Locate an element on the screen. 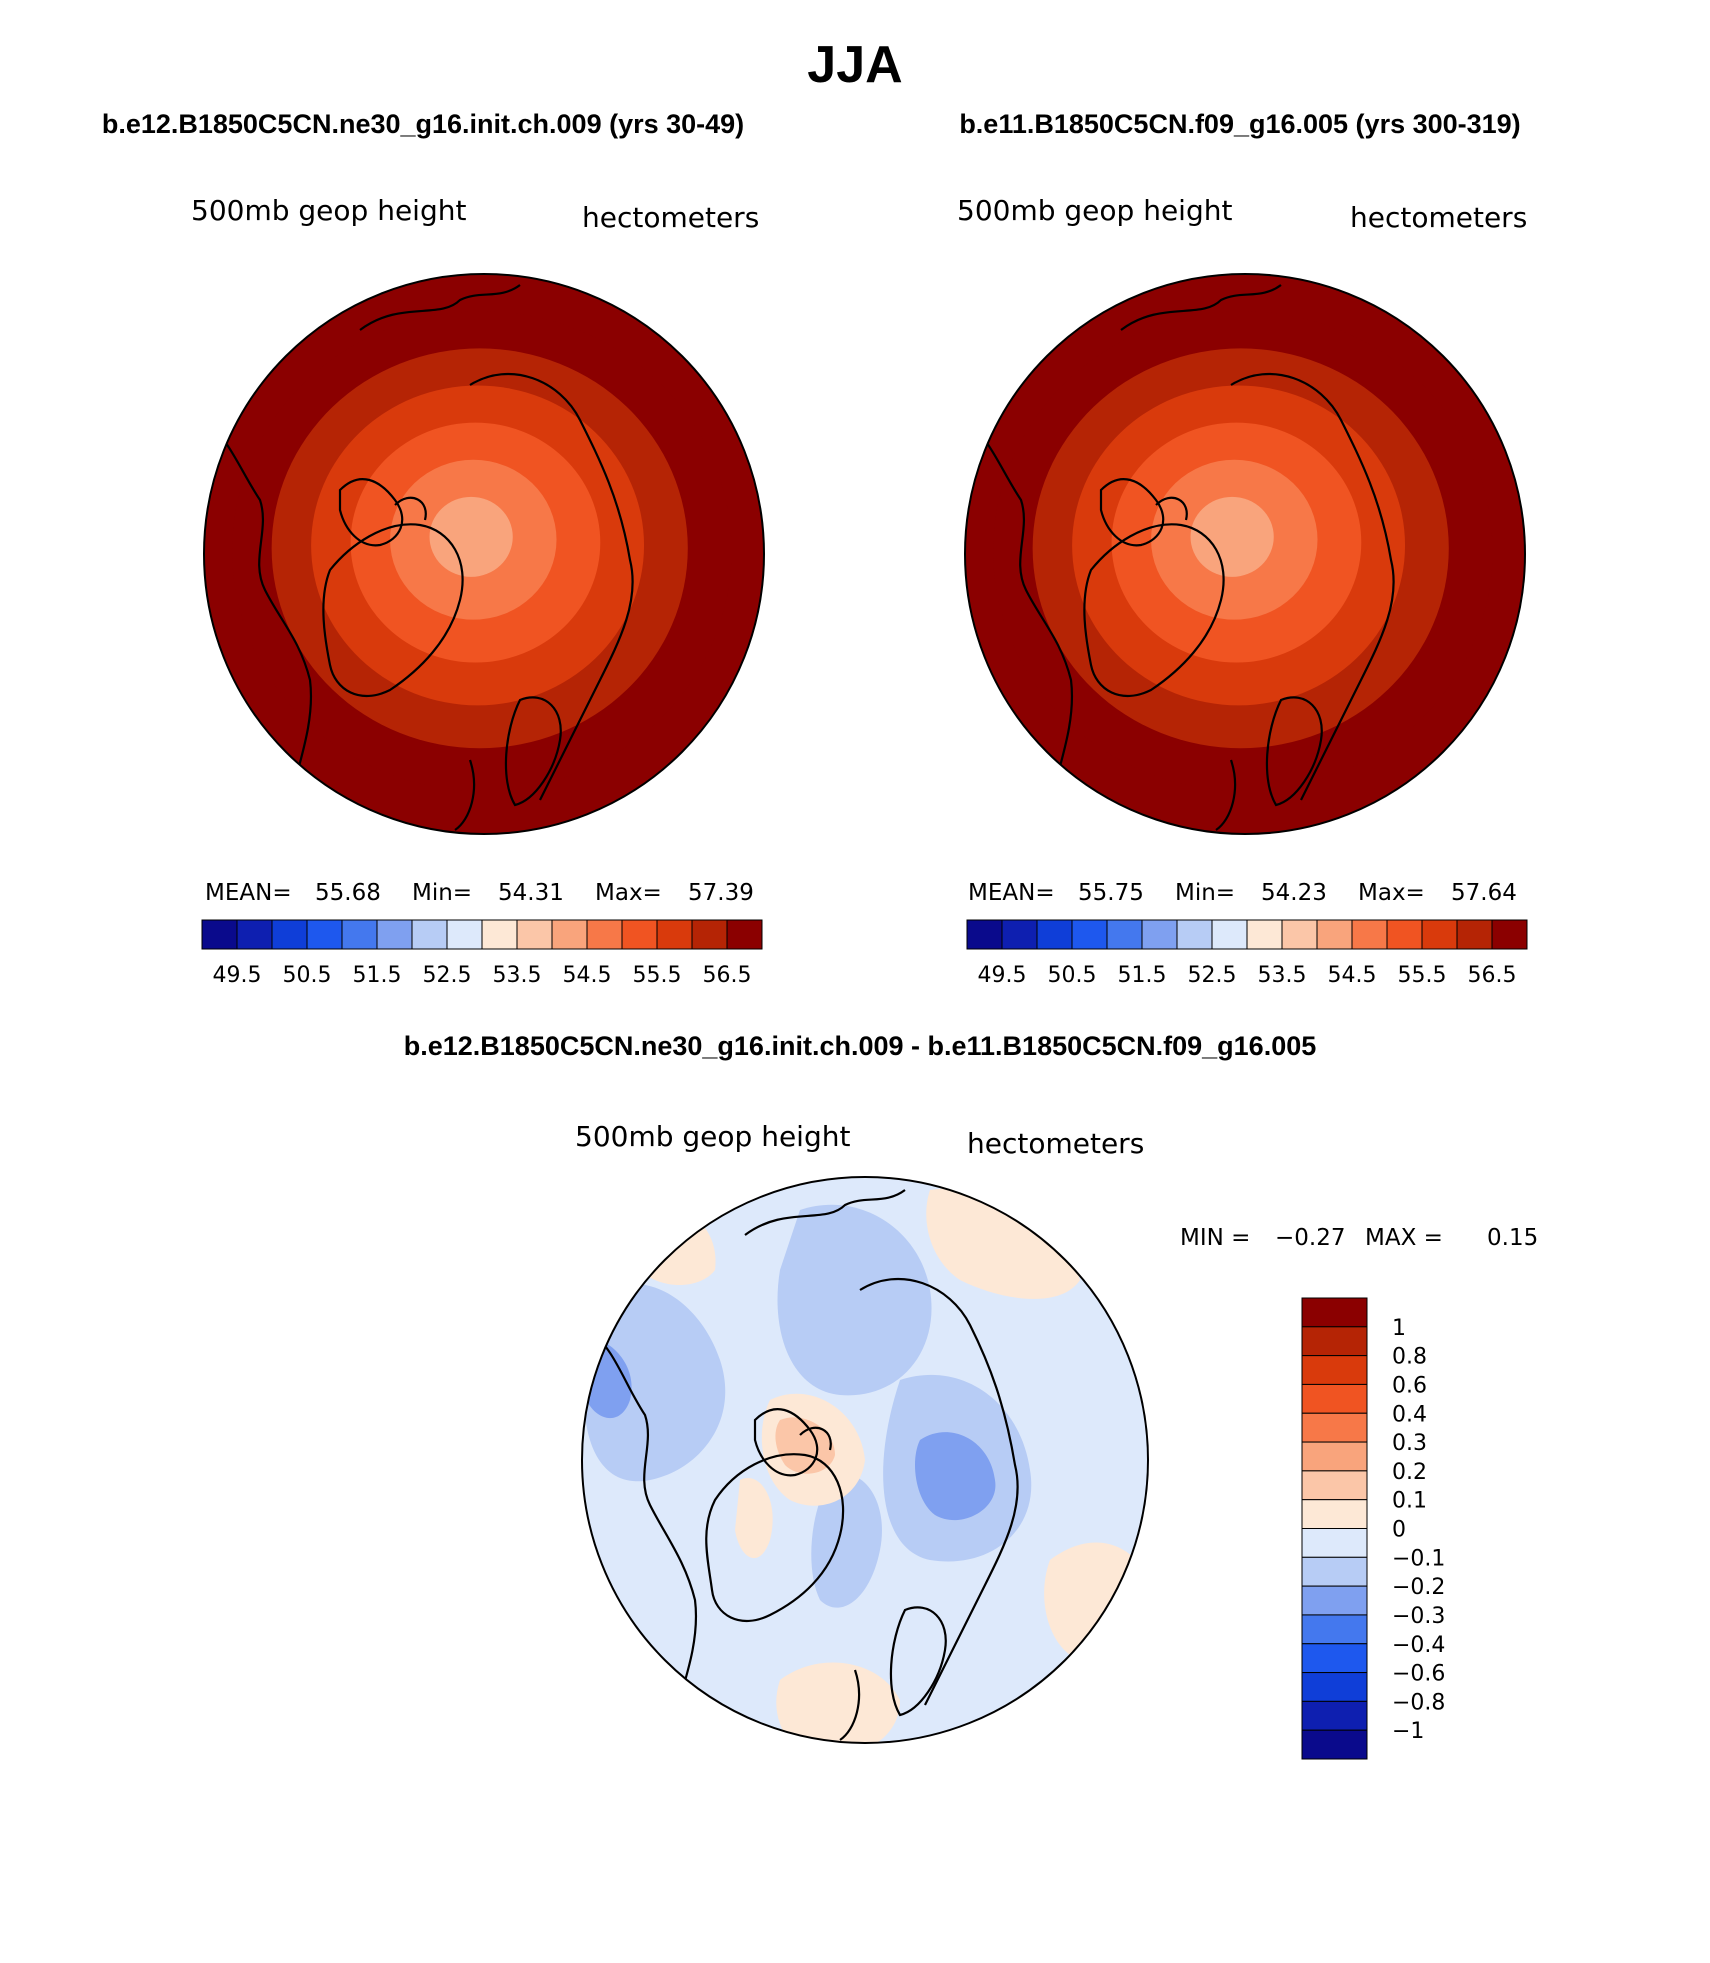  right-mean-label: MEAN= is located at coordinates (1011, 893).